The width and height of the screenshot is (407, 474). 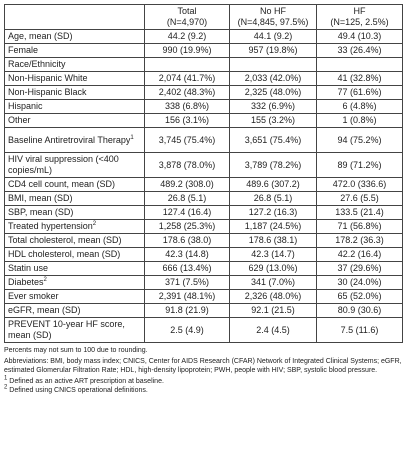 What do you see at coordinates (273, 106) in the screenshot?
I see `cell-nohf: 332 (6.9%)` at bounding box center [273, 106].